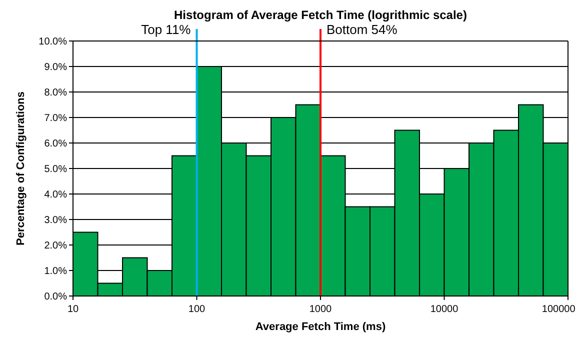 The image size is (579, 341). I want to click on y-tick-label: 8.0%, so click(56, 93).